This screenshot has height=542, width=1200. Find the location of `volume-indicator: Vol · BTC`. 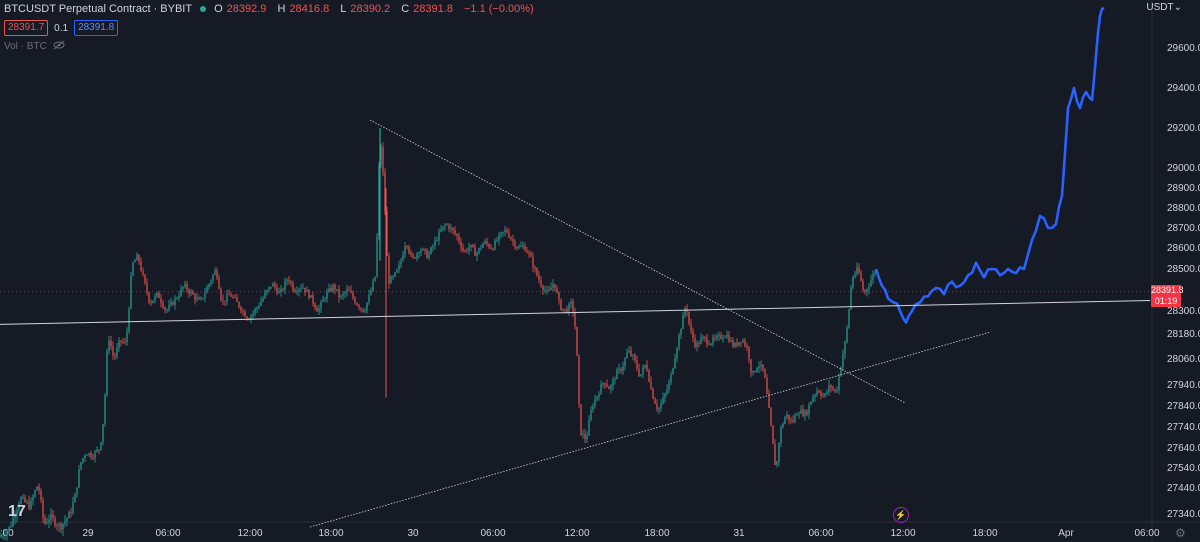

volume-indicator: Vol · BTC is located at coordinates (34, 46).